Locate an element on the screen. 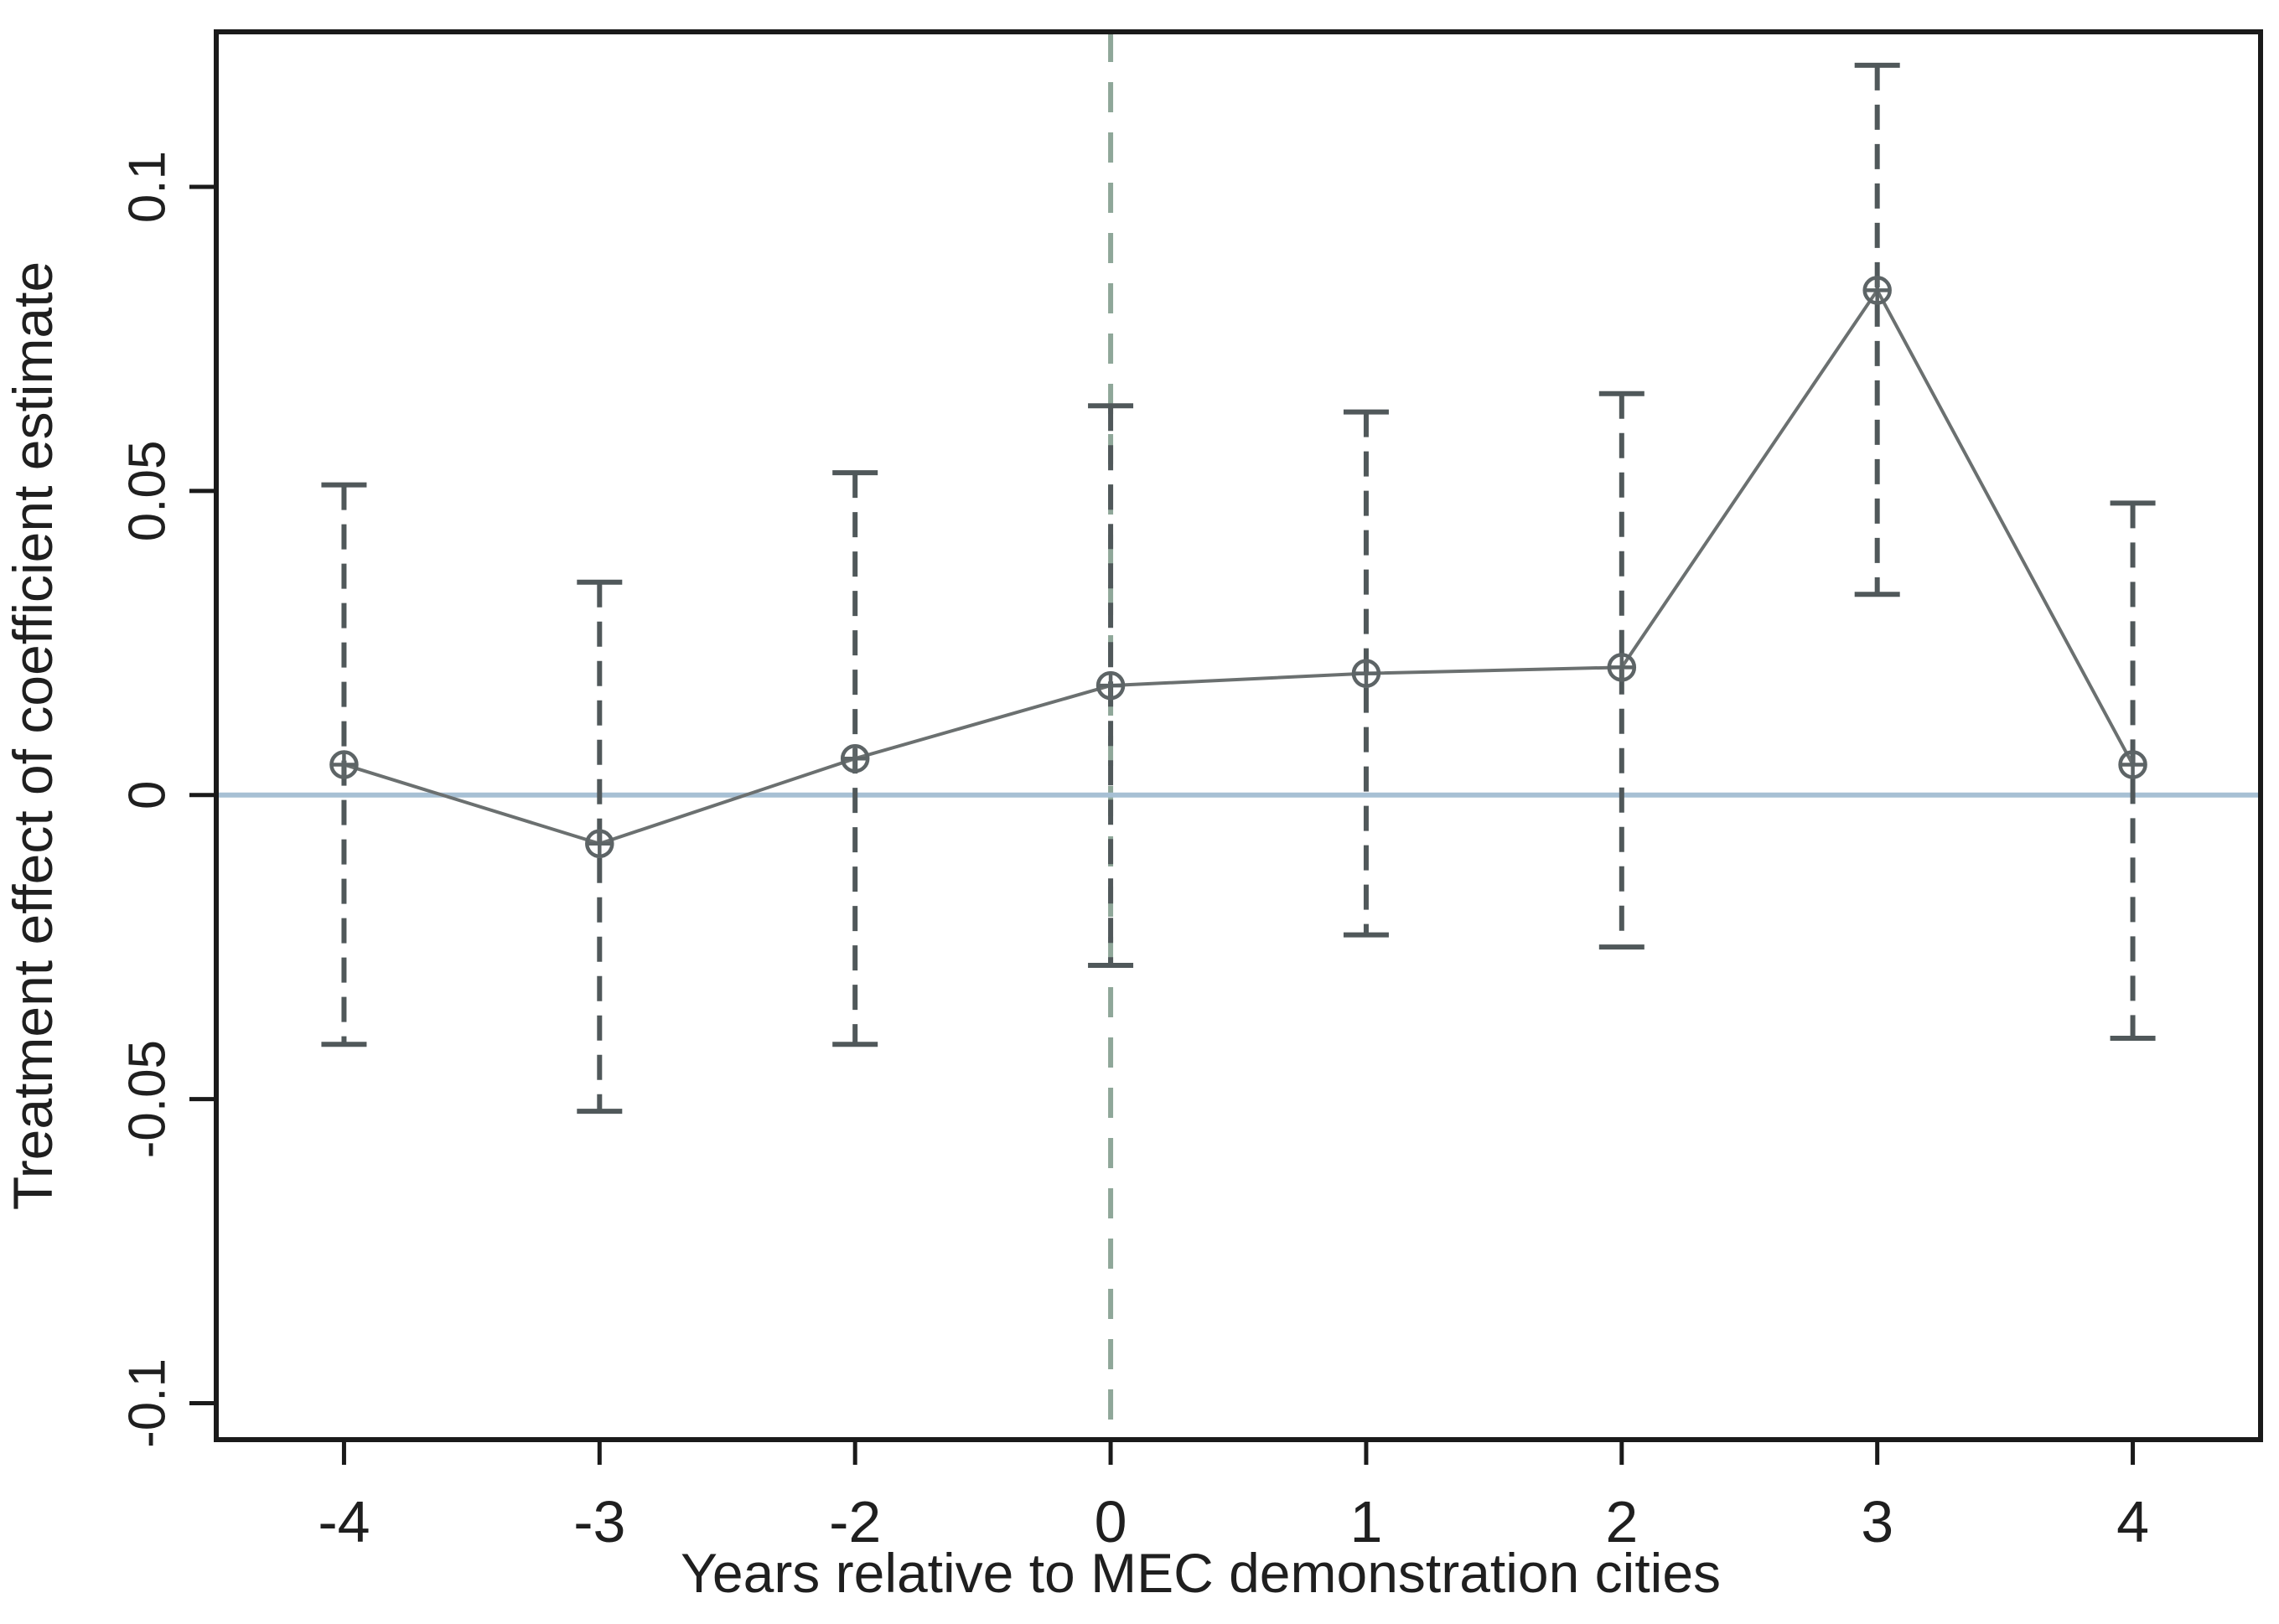 The height and width of the screenshot is (1624, 2279). x-tick-label: -2 is located at coordinates (855, 1521).